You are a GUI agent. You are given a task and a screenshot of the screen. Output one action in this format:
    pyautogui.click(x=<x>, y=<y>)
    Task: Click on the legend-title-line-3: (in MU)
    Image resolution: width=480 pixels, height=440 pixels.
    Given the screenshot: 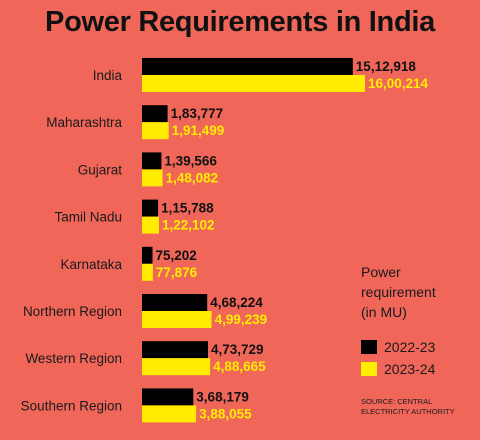 What is the action you would take?
    pyautogui.click(x=384, y=312)
    